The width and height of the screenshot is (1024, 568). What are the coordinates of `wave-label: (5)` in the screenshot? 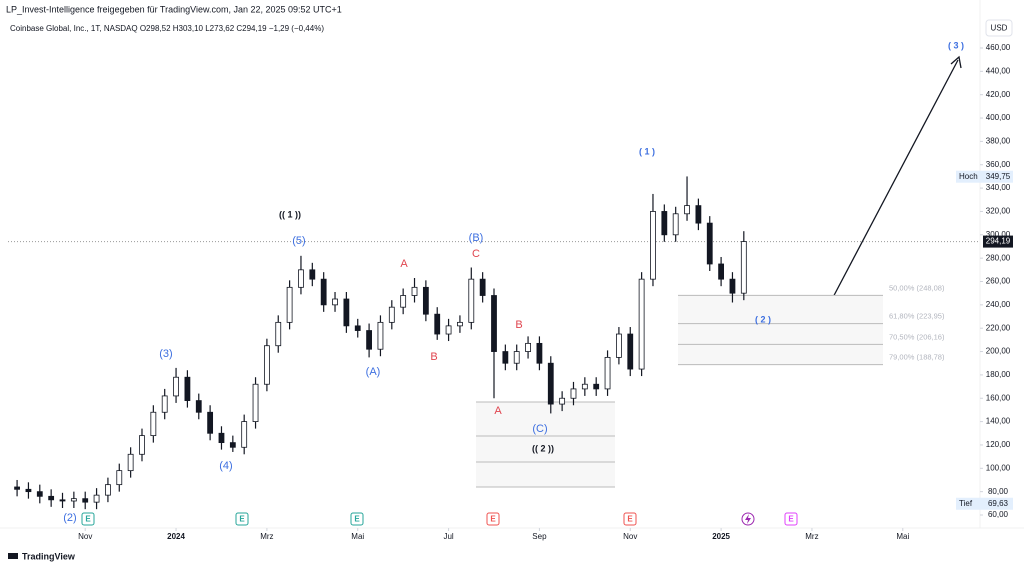 It's located at (298, 241).